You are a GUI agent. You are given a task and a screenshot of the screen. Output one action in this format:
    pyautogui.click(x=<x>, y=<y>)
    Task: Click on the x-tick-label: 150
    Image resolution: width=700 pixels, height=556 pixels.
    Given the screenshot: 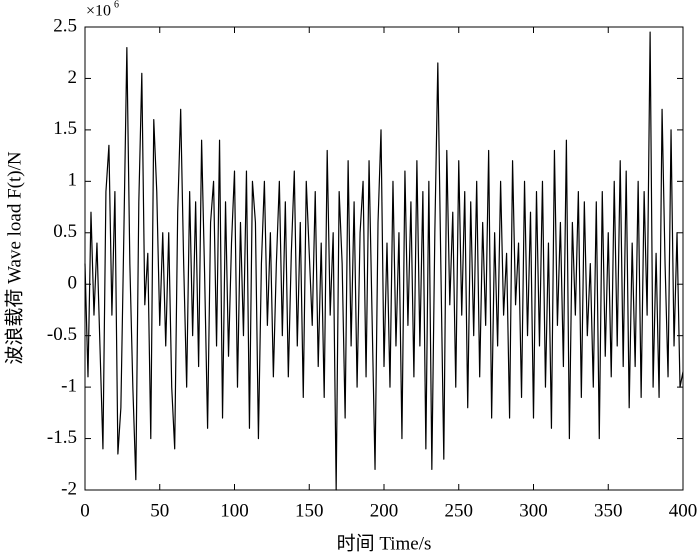 What is the action you would take?
    pyautogui.click(x=309, y=510)
    